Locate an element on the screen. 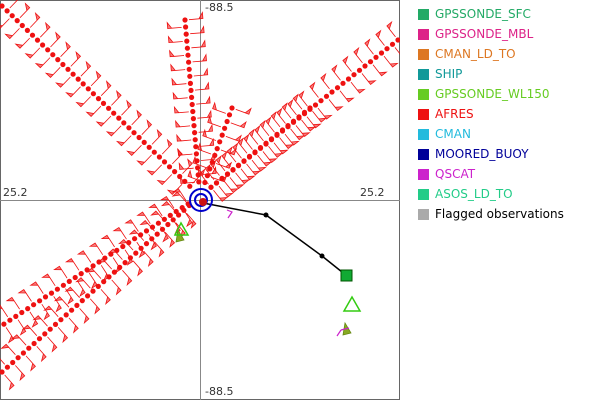  legend-item-flagged-observations: Flagged observations is located at coordinates (509, 214).